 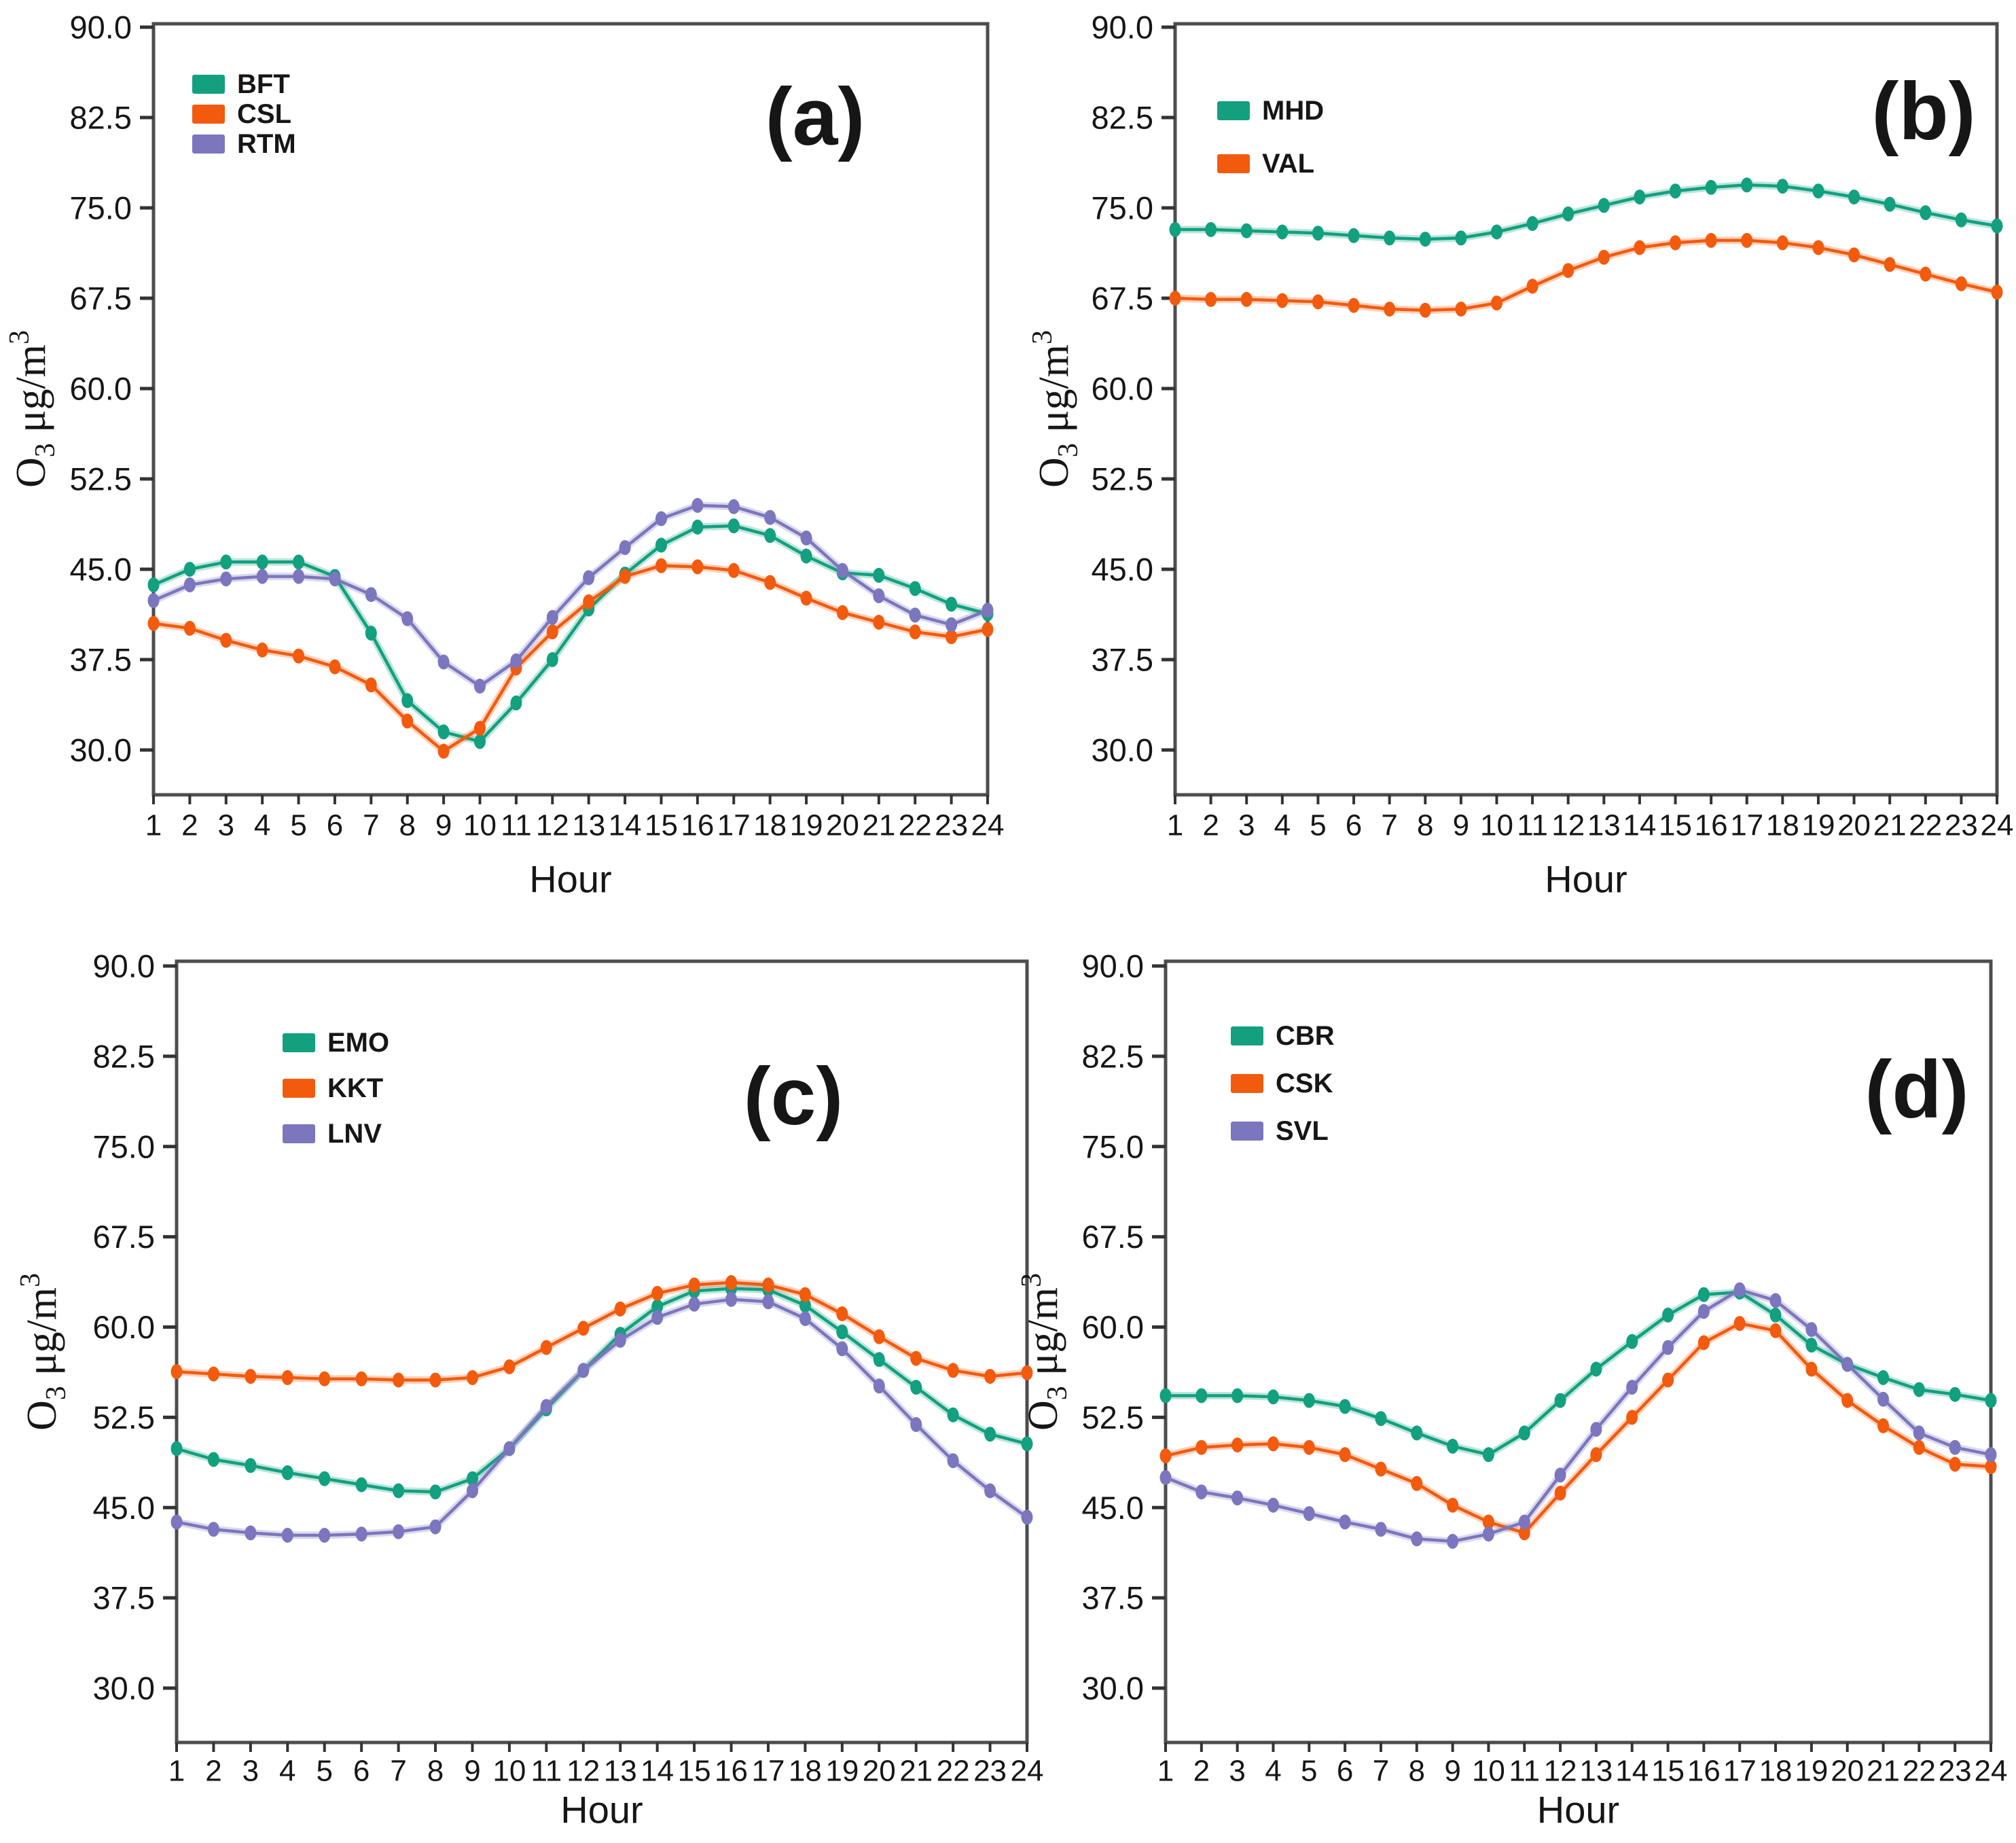 What do you see at coordinates (1675, 825) in the screenshot?
I see `x-tick-label: 15` at bounding box center [1675, 825].